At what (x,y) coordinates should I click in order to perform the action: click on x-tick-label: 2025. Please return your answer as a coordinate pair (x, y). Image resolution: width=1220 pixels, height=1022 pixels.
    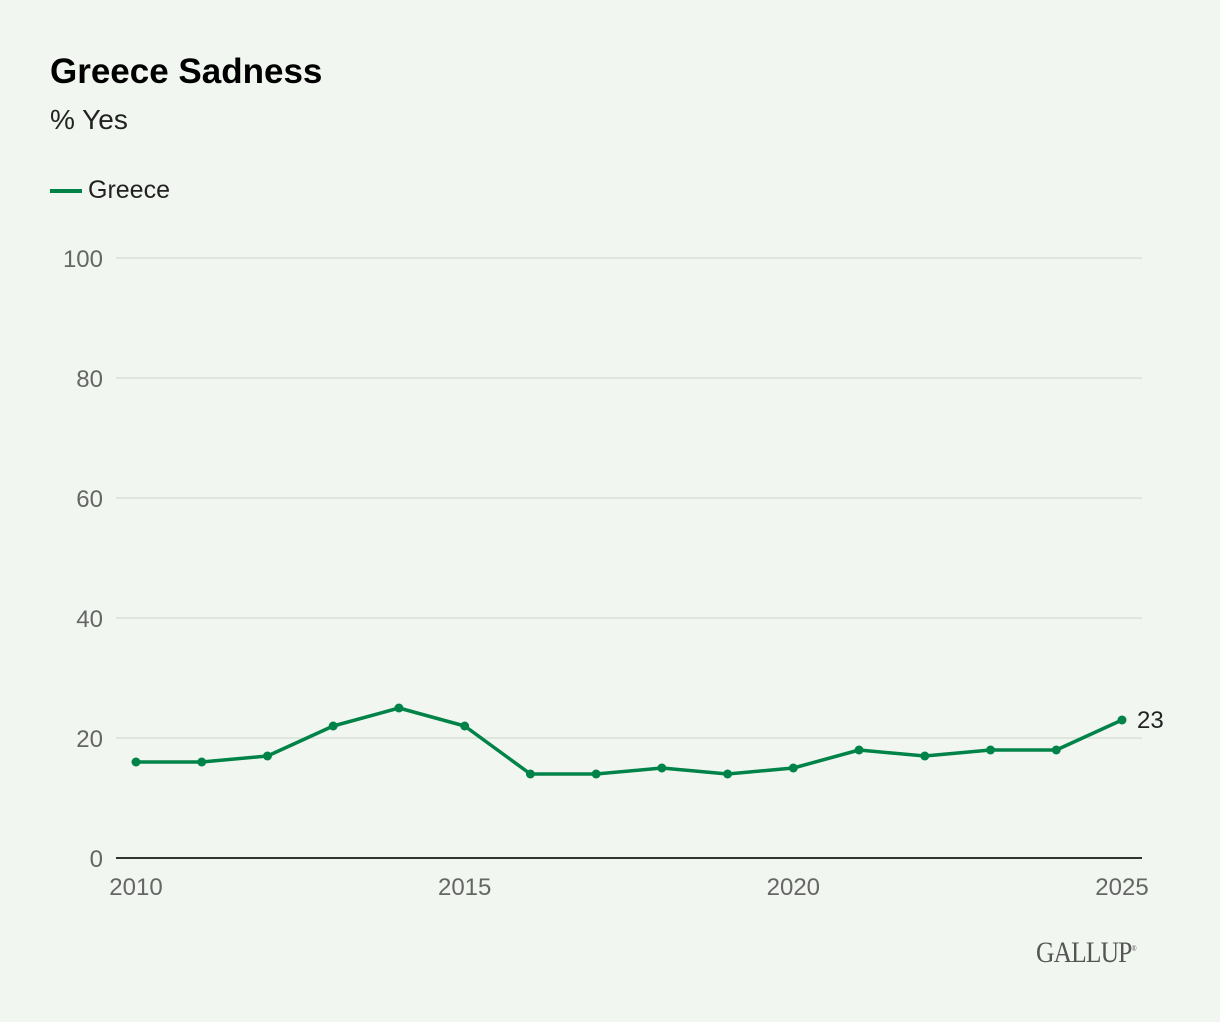
    Looking at the image, I should click on (1121, 887).